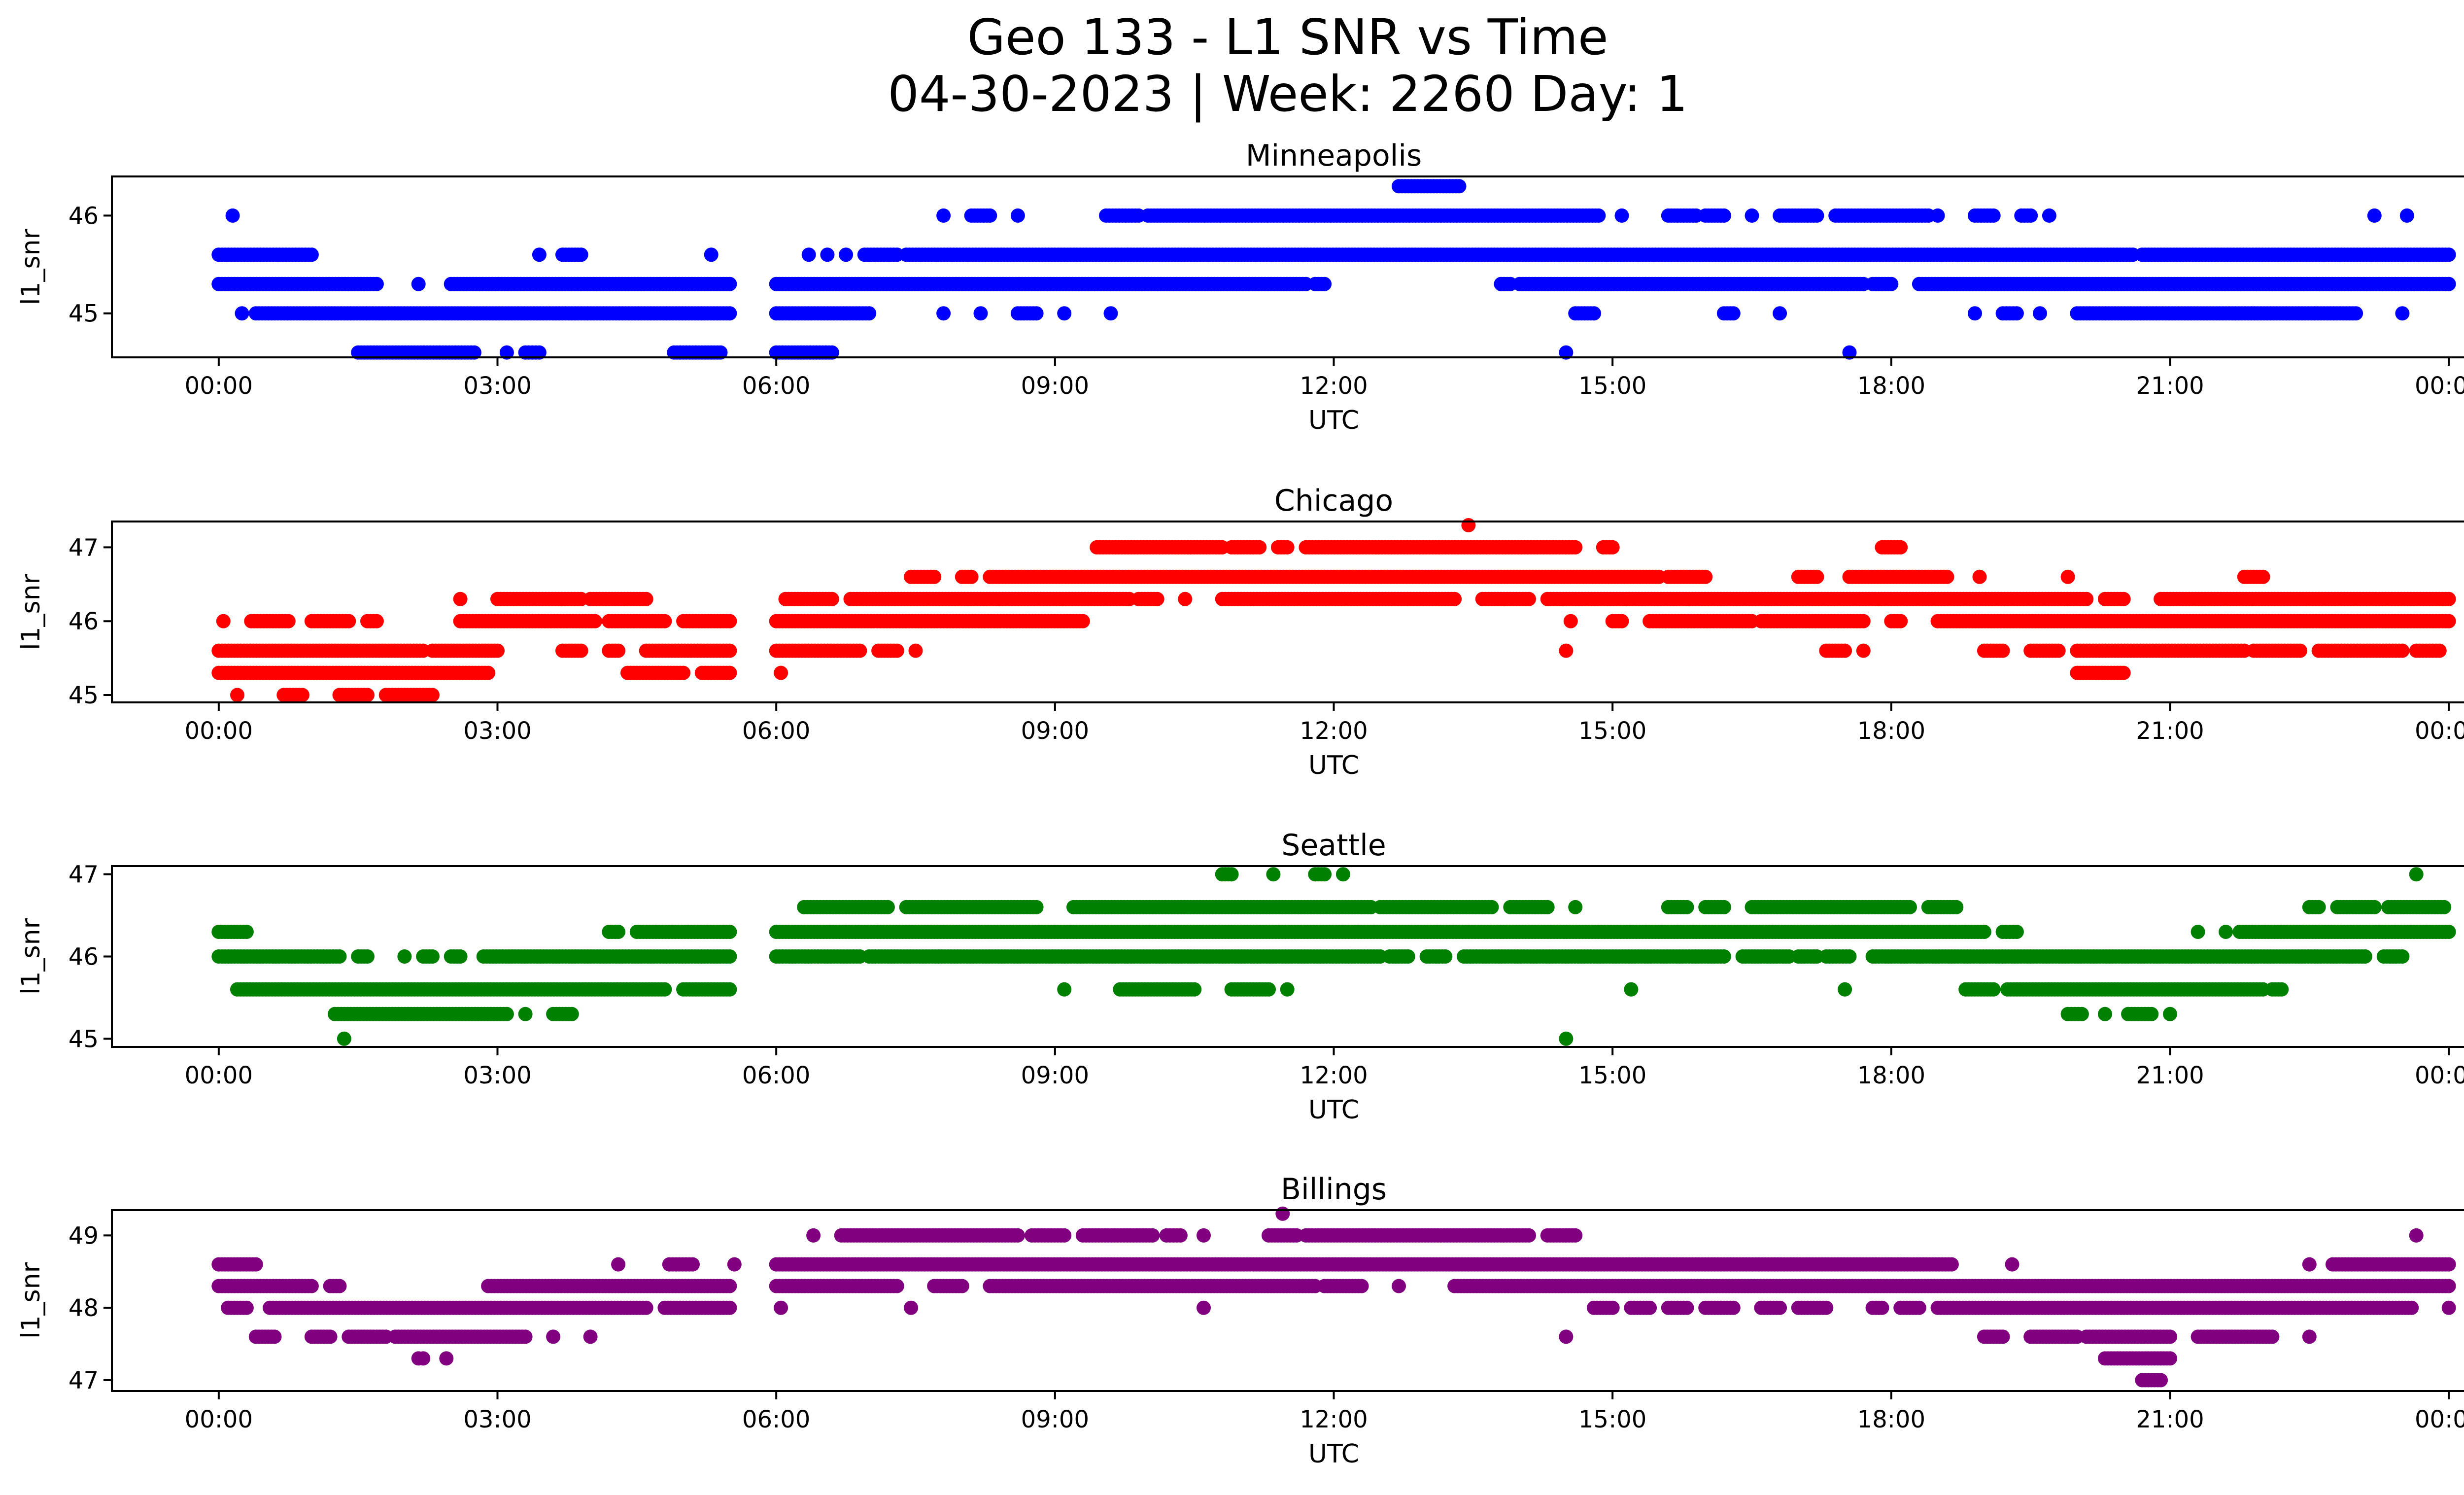 The image size is (2464, 1495). I want to click on subplot-title: Chicago, so click(1333, 501).